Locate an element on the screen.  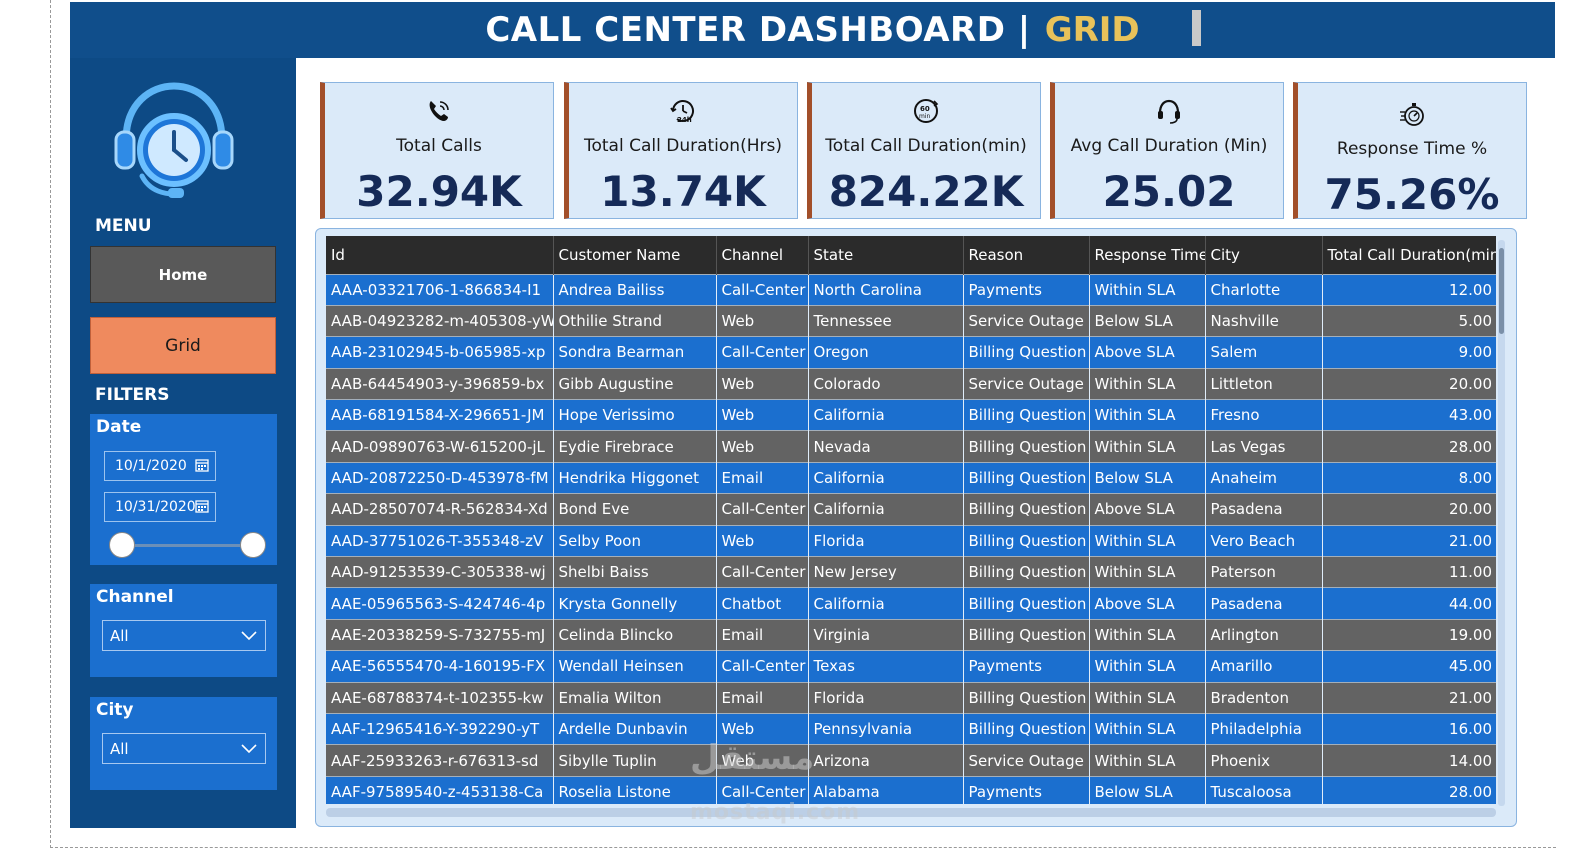
grid-button-label: Grid is located at coordinates (183, 345).